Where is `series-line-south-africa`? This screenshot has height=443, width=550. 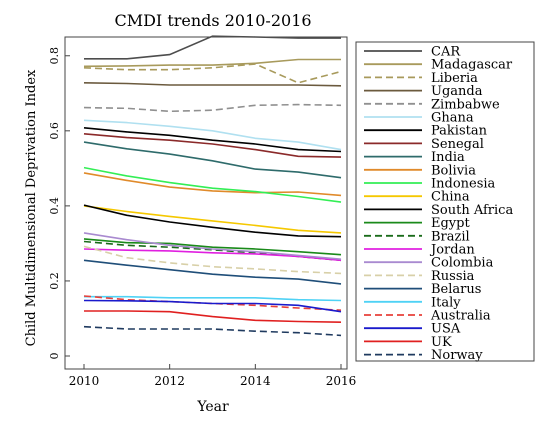
series-line-south-africa is located at coordinates (212, 221).